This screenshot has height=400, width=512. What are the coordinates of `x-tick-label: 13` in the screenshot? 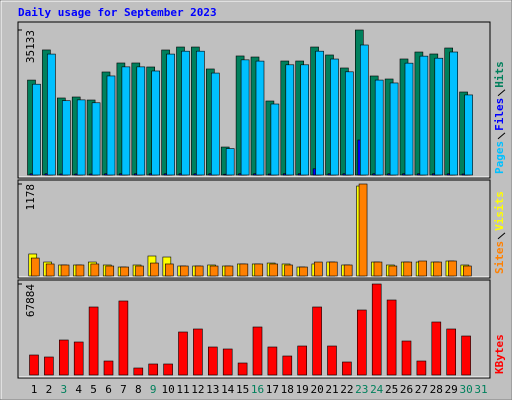 It's located at (212, 389).